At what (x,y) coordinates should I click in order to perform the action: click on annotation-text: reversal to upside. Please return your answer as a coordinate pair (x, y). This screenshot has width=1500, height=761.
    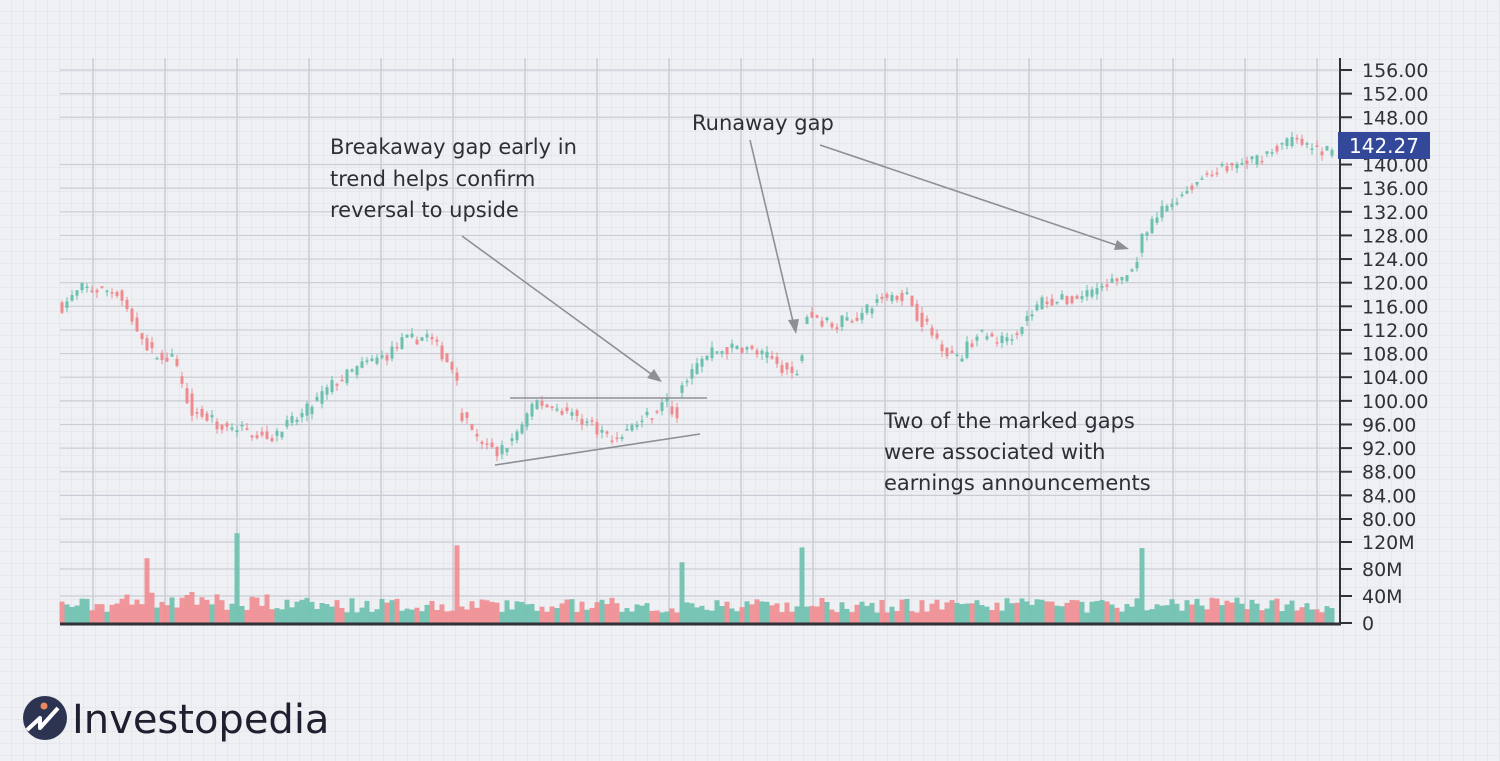
    Looking at the image, I should click on (424, 210).